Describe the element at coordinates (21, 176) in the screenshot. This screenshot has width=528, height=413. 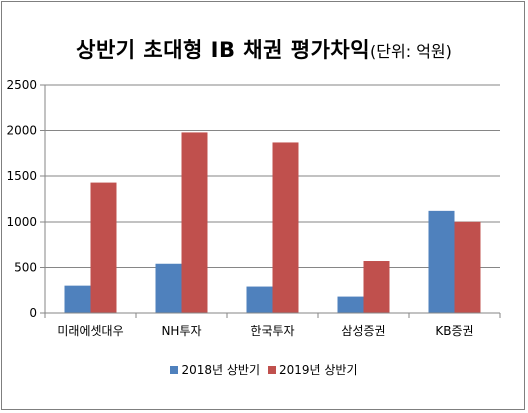
I see `y-tick-label: 1500` at that location.